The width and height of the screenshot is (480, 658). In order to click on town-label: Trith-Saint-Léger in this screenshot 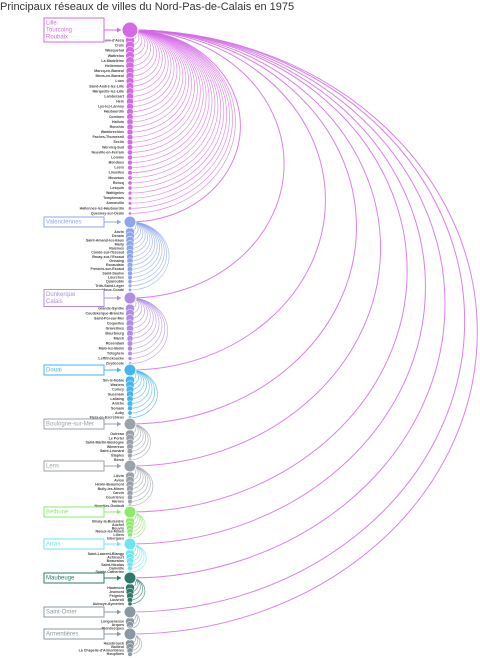, I will do `click(109, 286)`.